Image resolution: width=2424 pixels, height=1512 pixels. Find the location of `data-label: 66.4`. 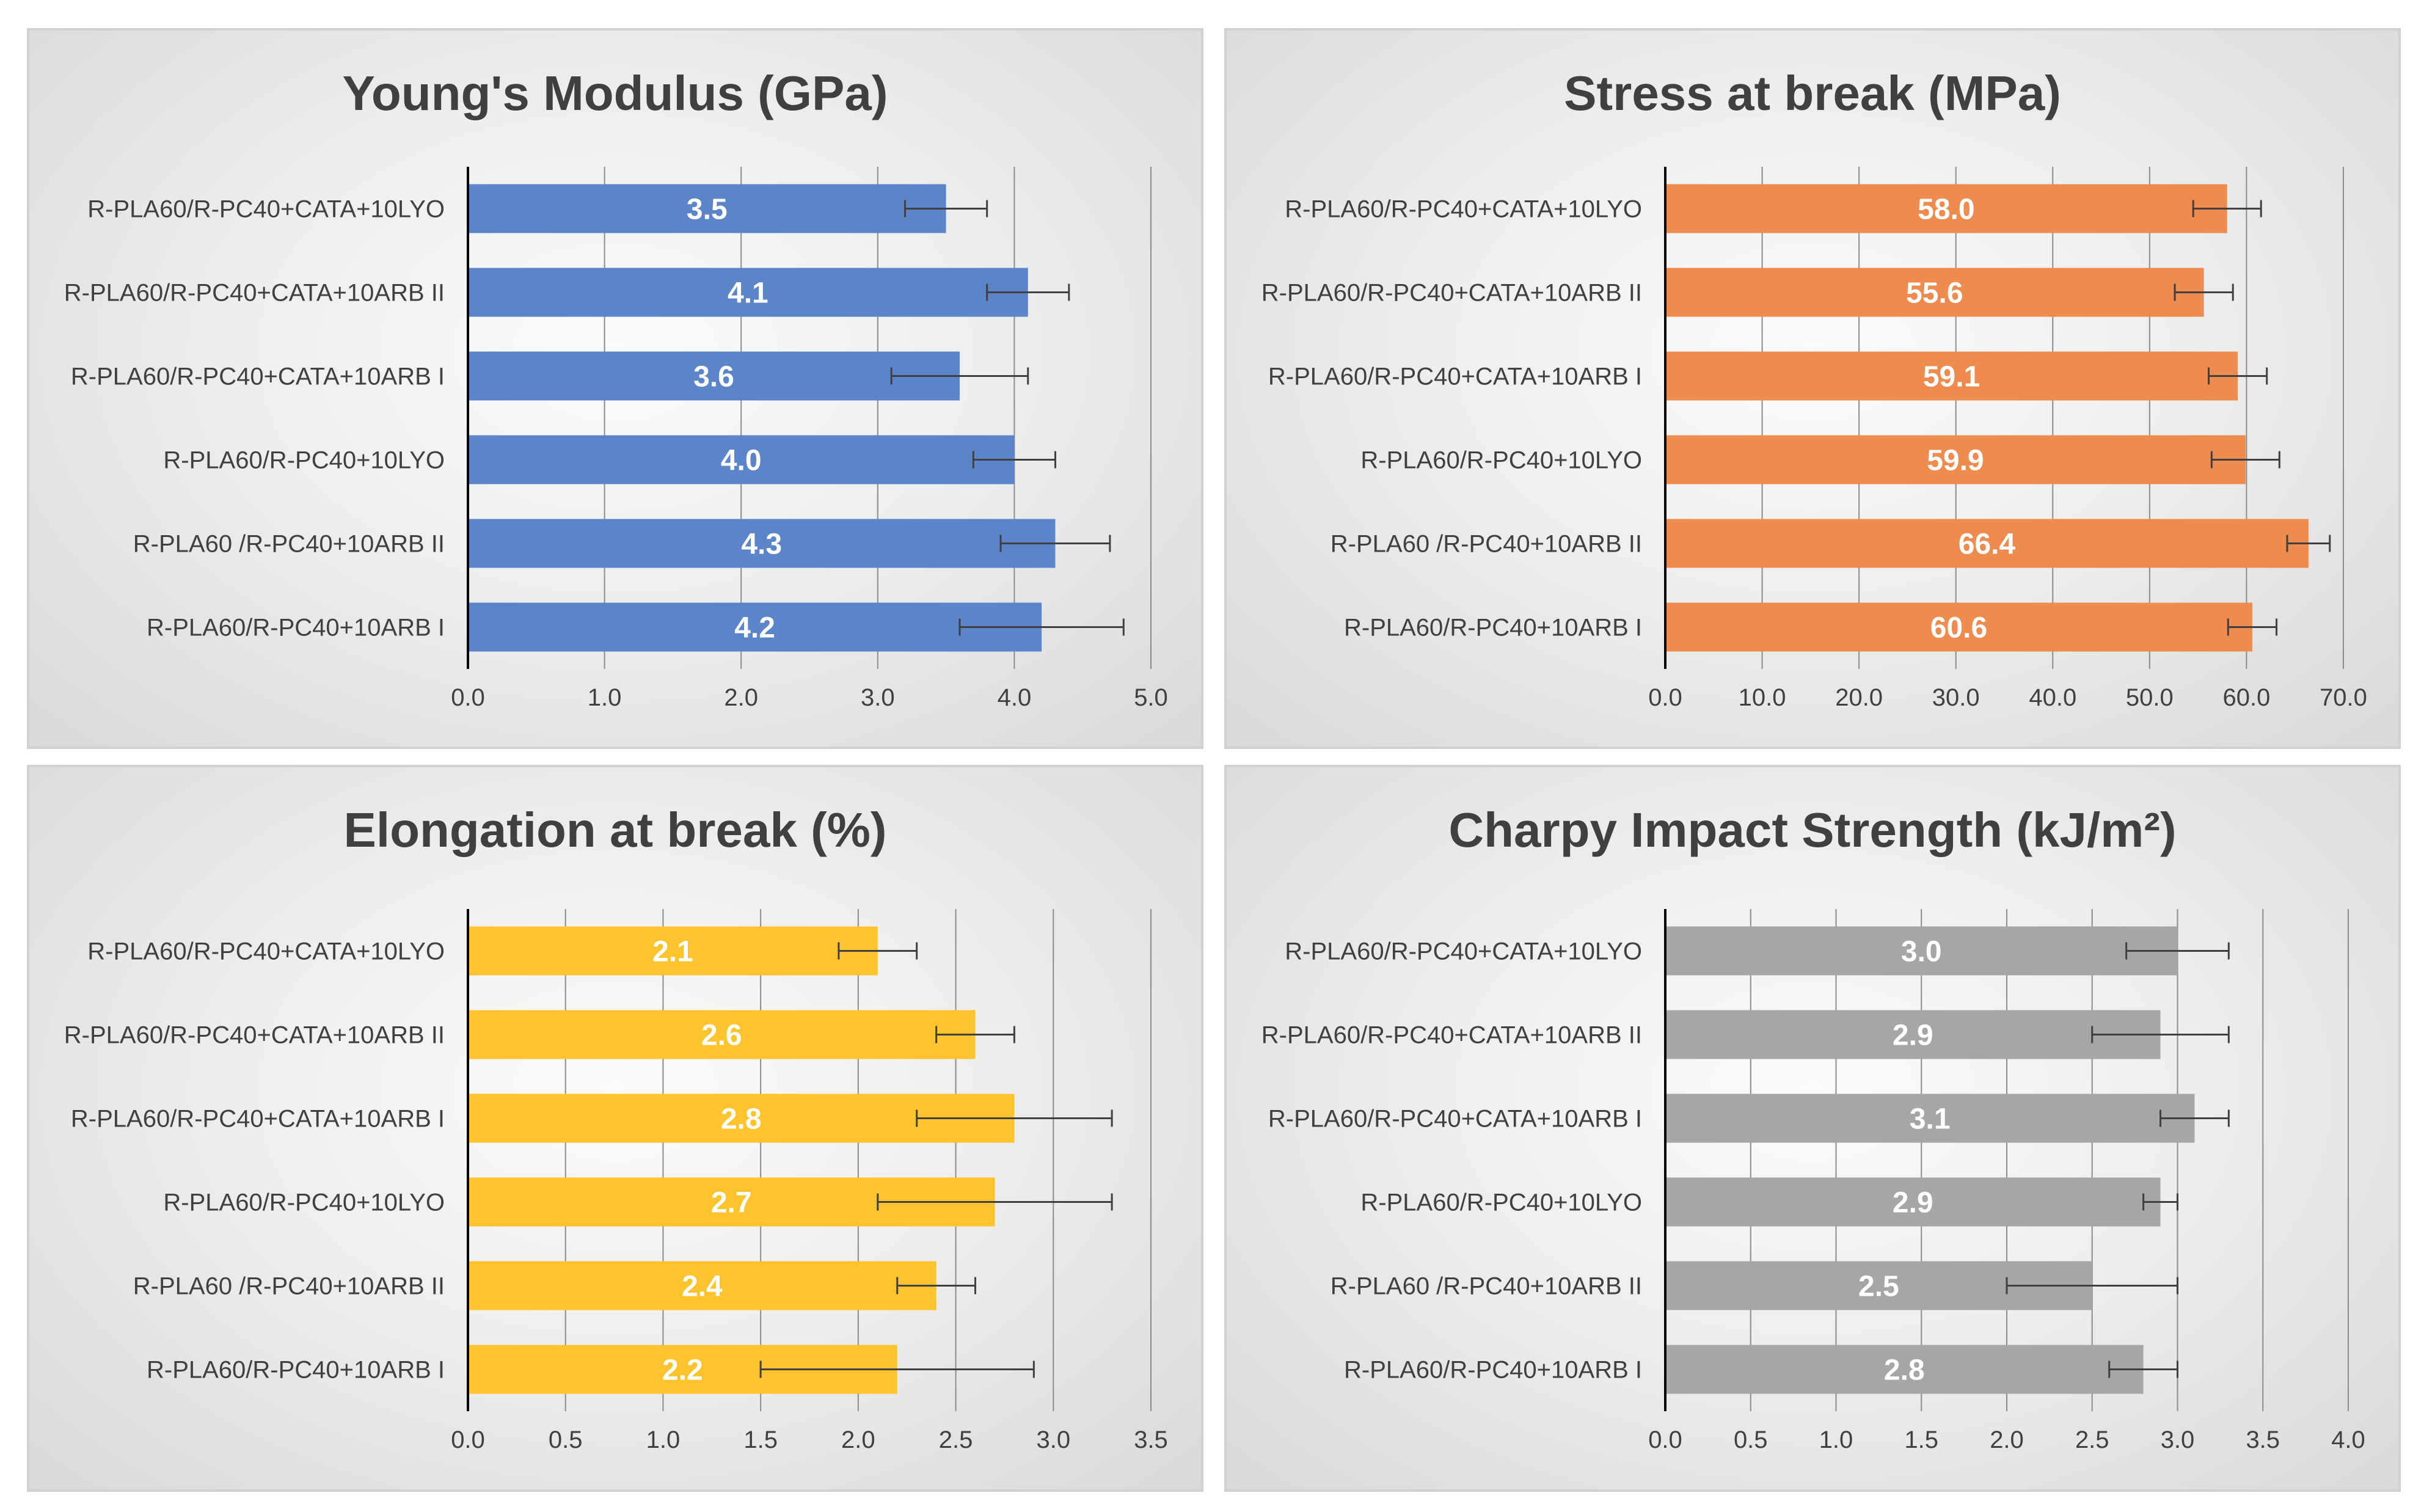

data-label: 66.4 is located at coordinates (1987, 545).